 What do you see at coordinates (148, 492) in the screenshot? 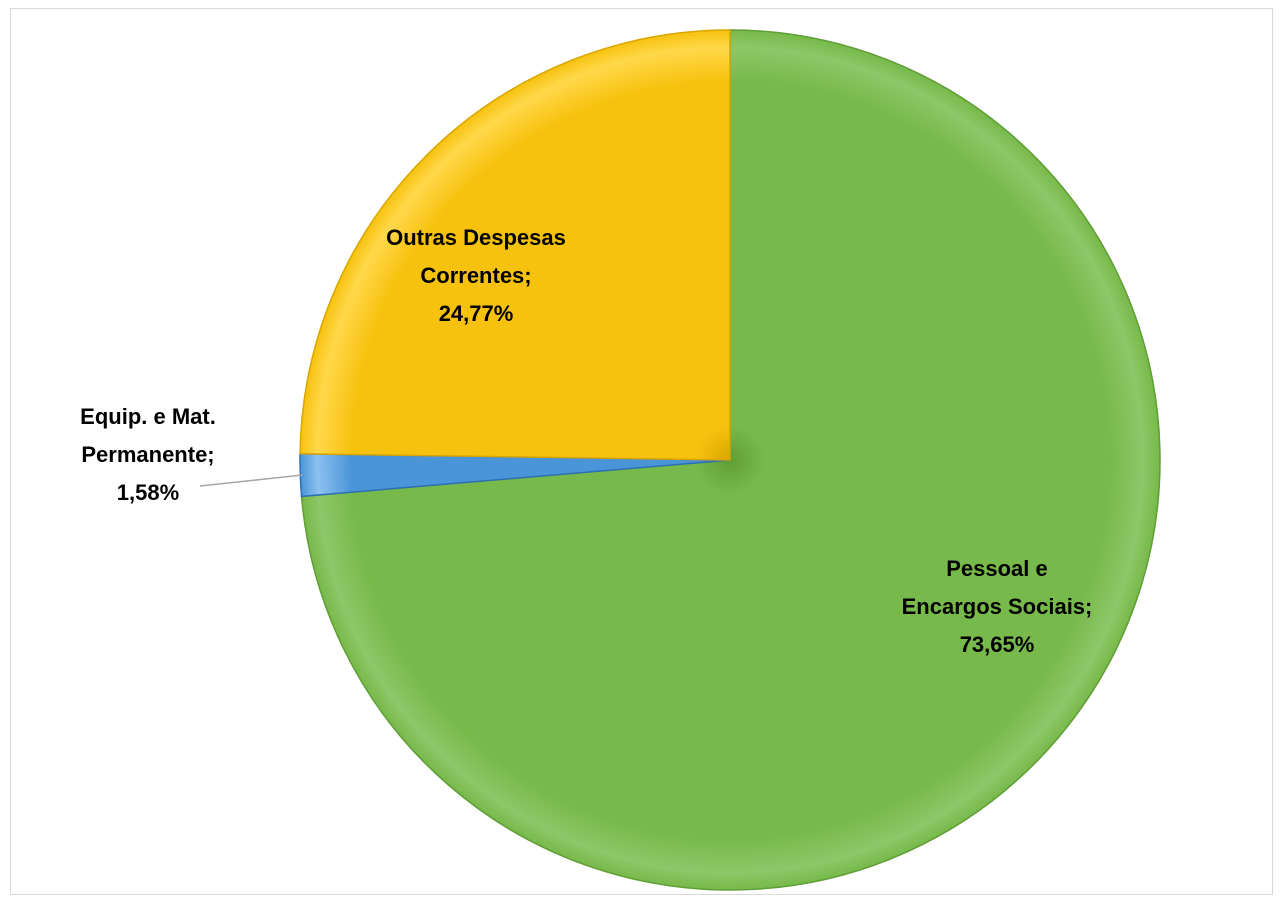
I see `slice-label-line: 1,58%` at bounding box center [148, 492].